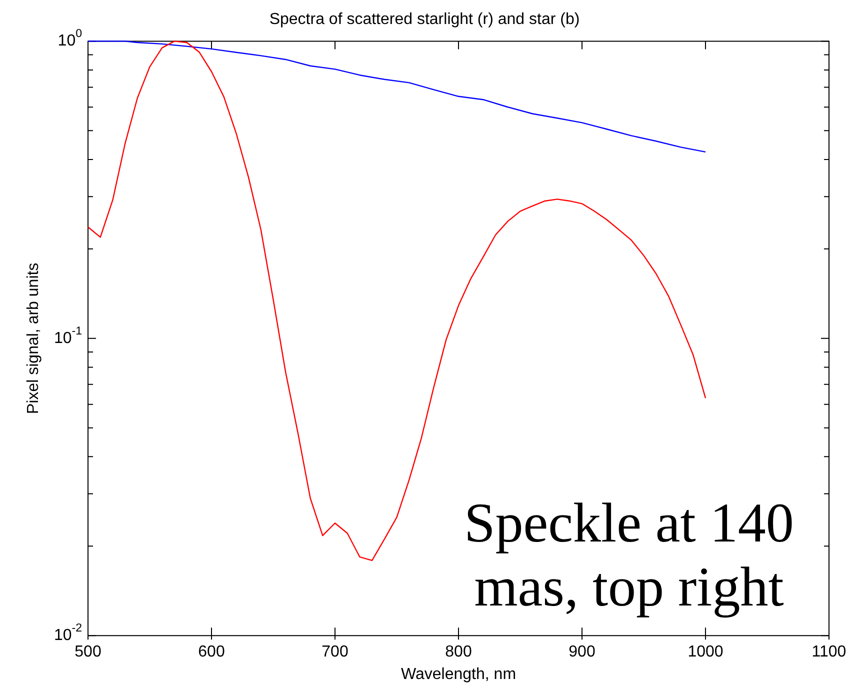 The height and width of the screenshot is (692, 857). What do you see at coordinates (33, 338) in the screenshot?
I see `y-axis-title: Pixel signal, arb units` at bounding box center [33, 338].